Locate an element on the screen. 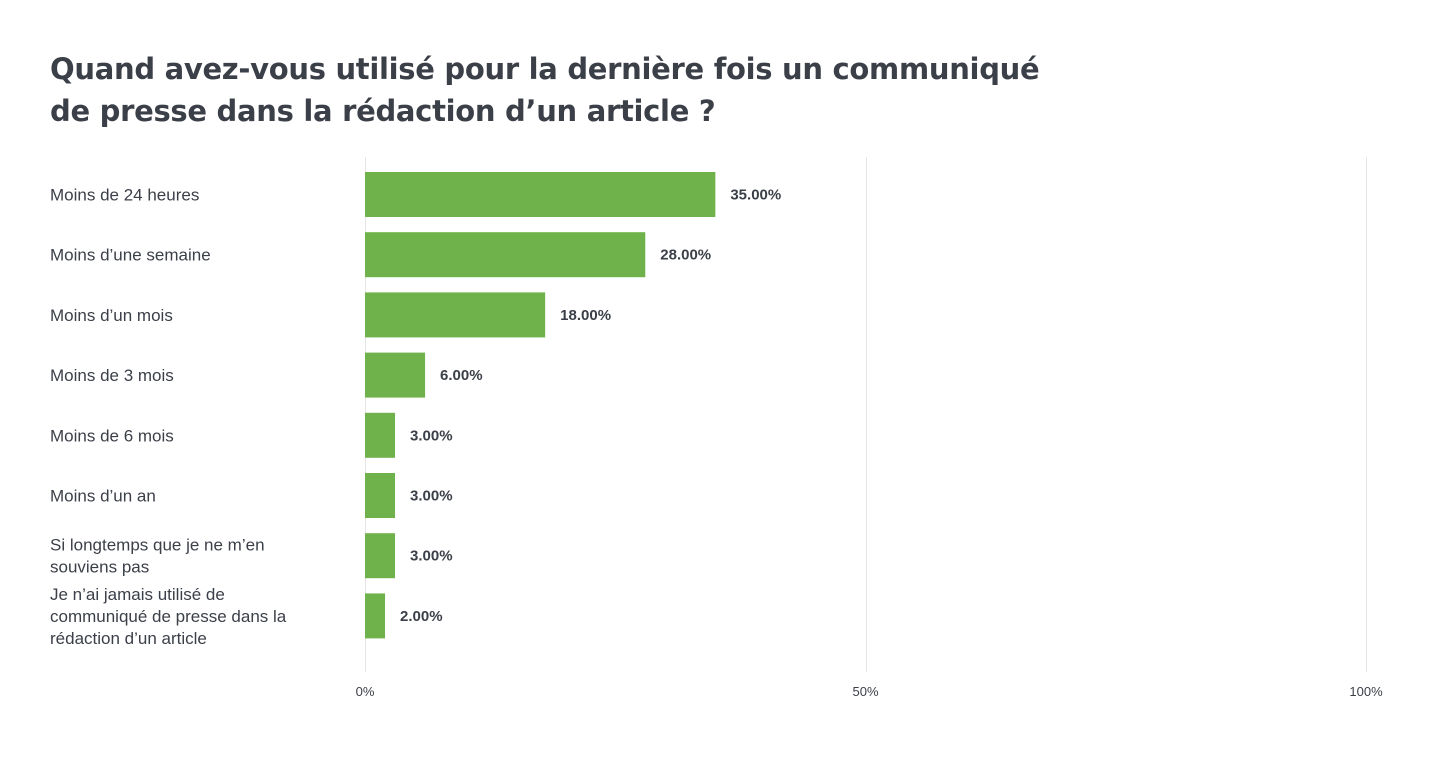 This screenshot has height=760, width=1450. category-label: Moins de 3 mois is located at coordinates (112, 375).